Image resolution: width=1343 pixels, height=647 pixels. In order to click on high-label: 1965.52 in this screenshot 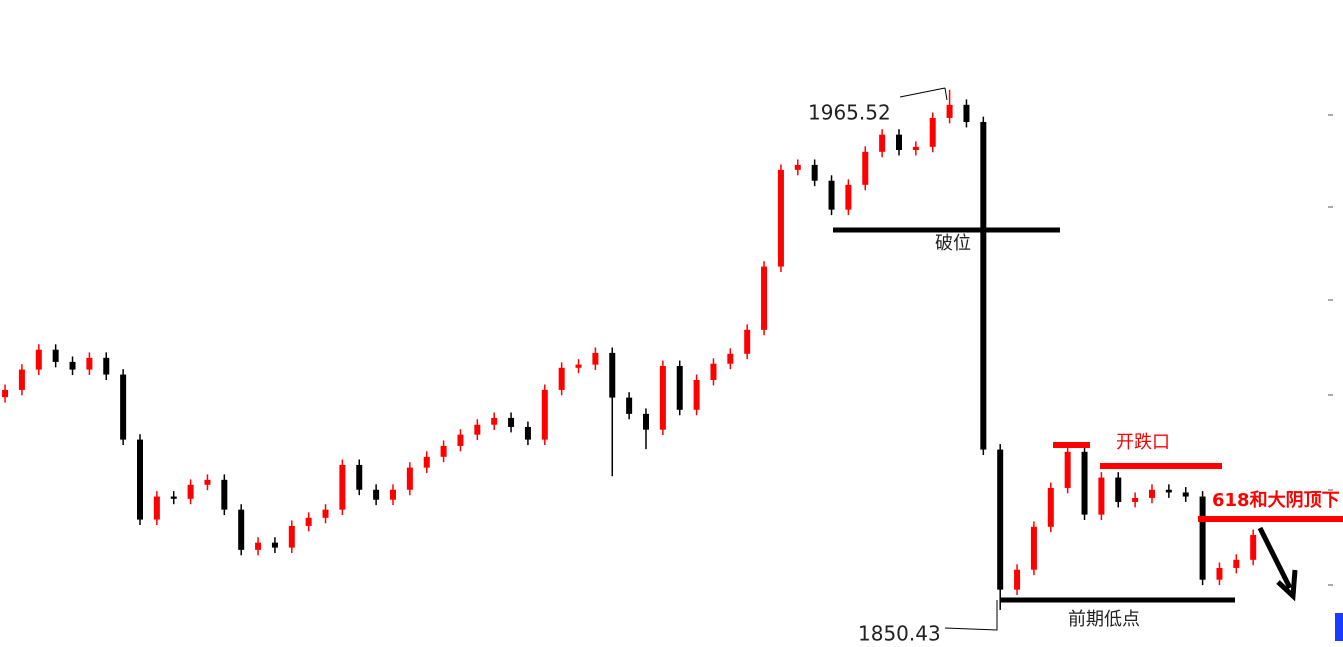, I will do `click(849, 113)`.